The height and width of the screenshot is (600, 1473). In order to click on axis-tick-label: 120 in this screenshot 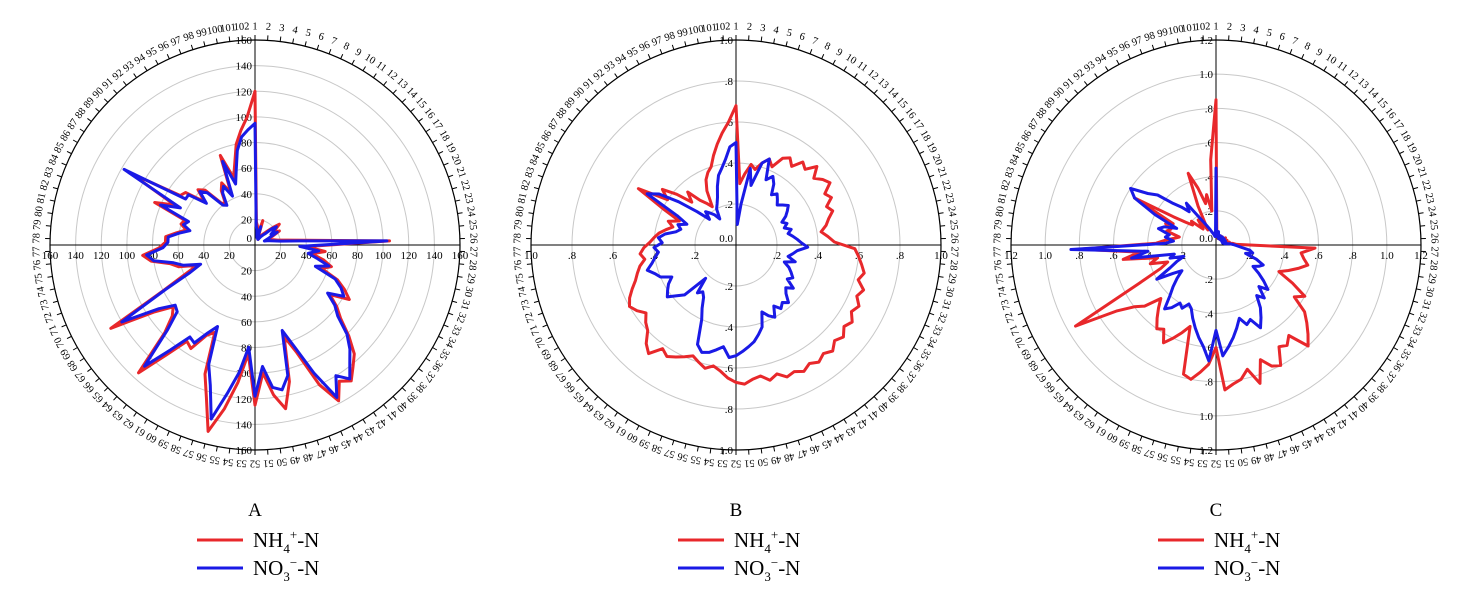, I will do `click(244, 400)`.